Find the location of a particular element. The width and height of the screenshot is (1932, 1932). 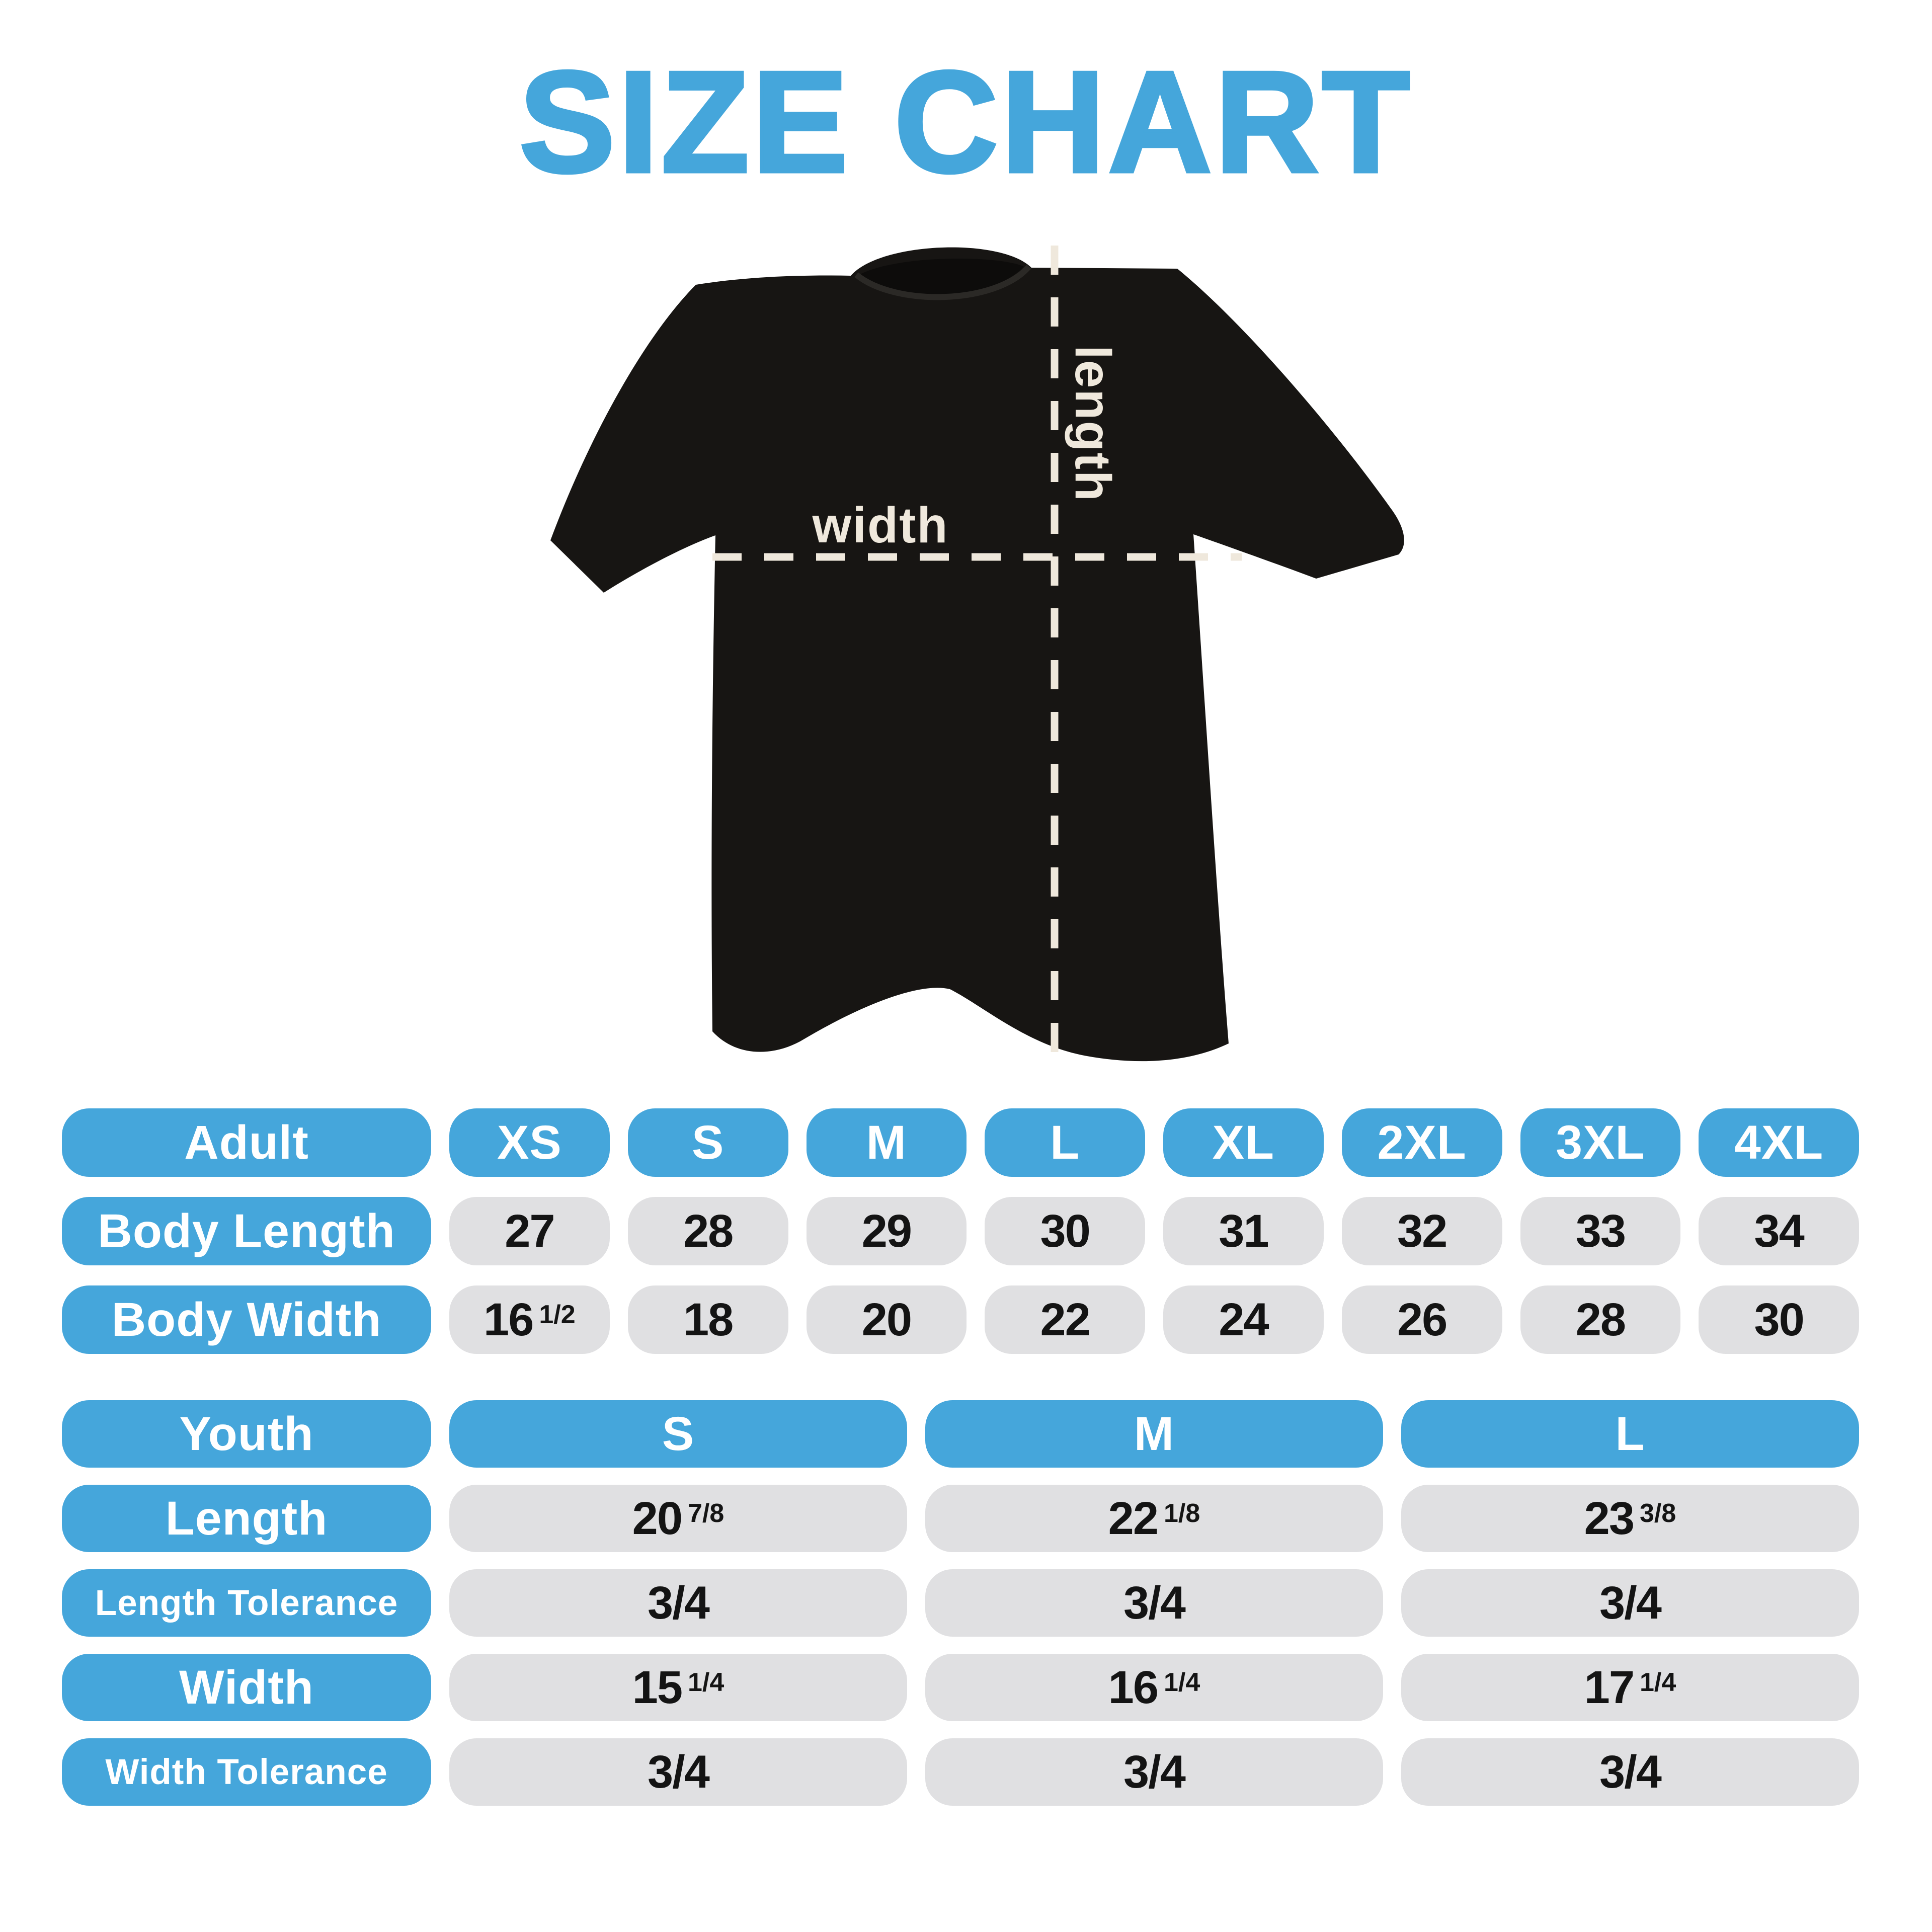

value-main: 24 is located at coordinates (1244, 1320).